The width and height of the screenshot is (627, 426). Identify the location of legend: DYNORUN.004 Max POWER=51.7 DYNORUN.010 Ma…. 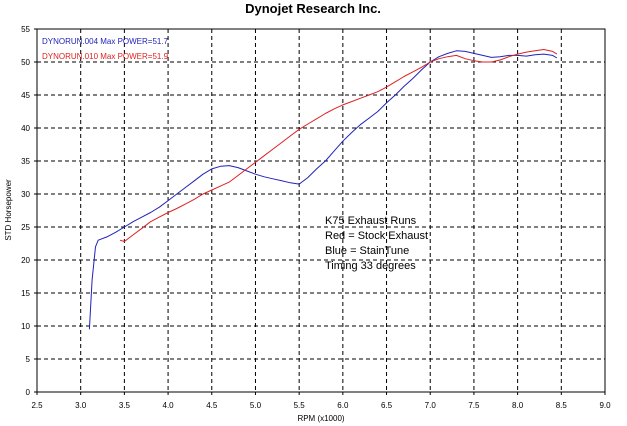
(105, 49).